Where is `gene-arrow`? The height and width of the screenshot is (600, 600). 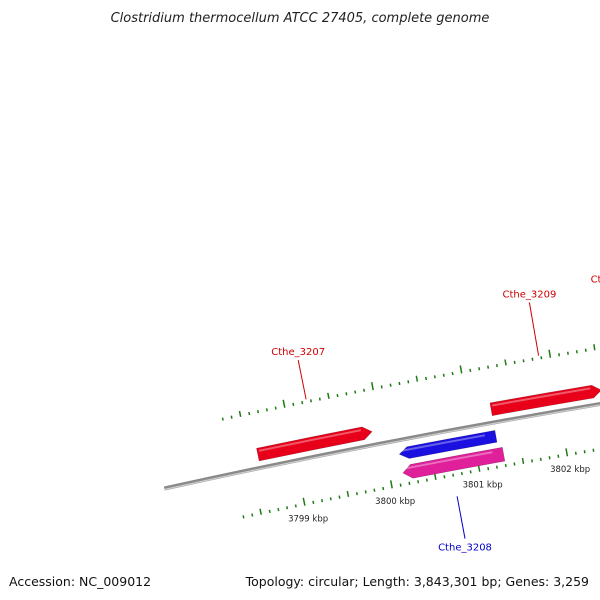
gene-arrow is located at coordinates (454, 462).